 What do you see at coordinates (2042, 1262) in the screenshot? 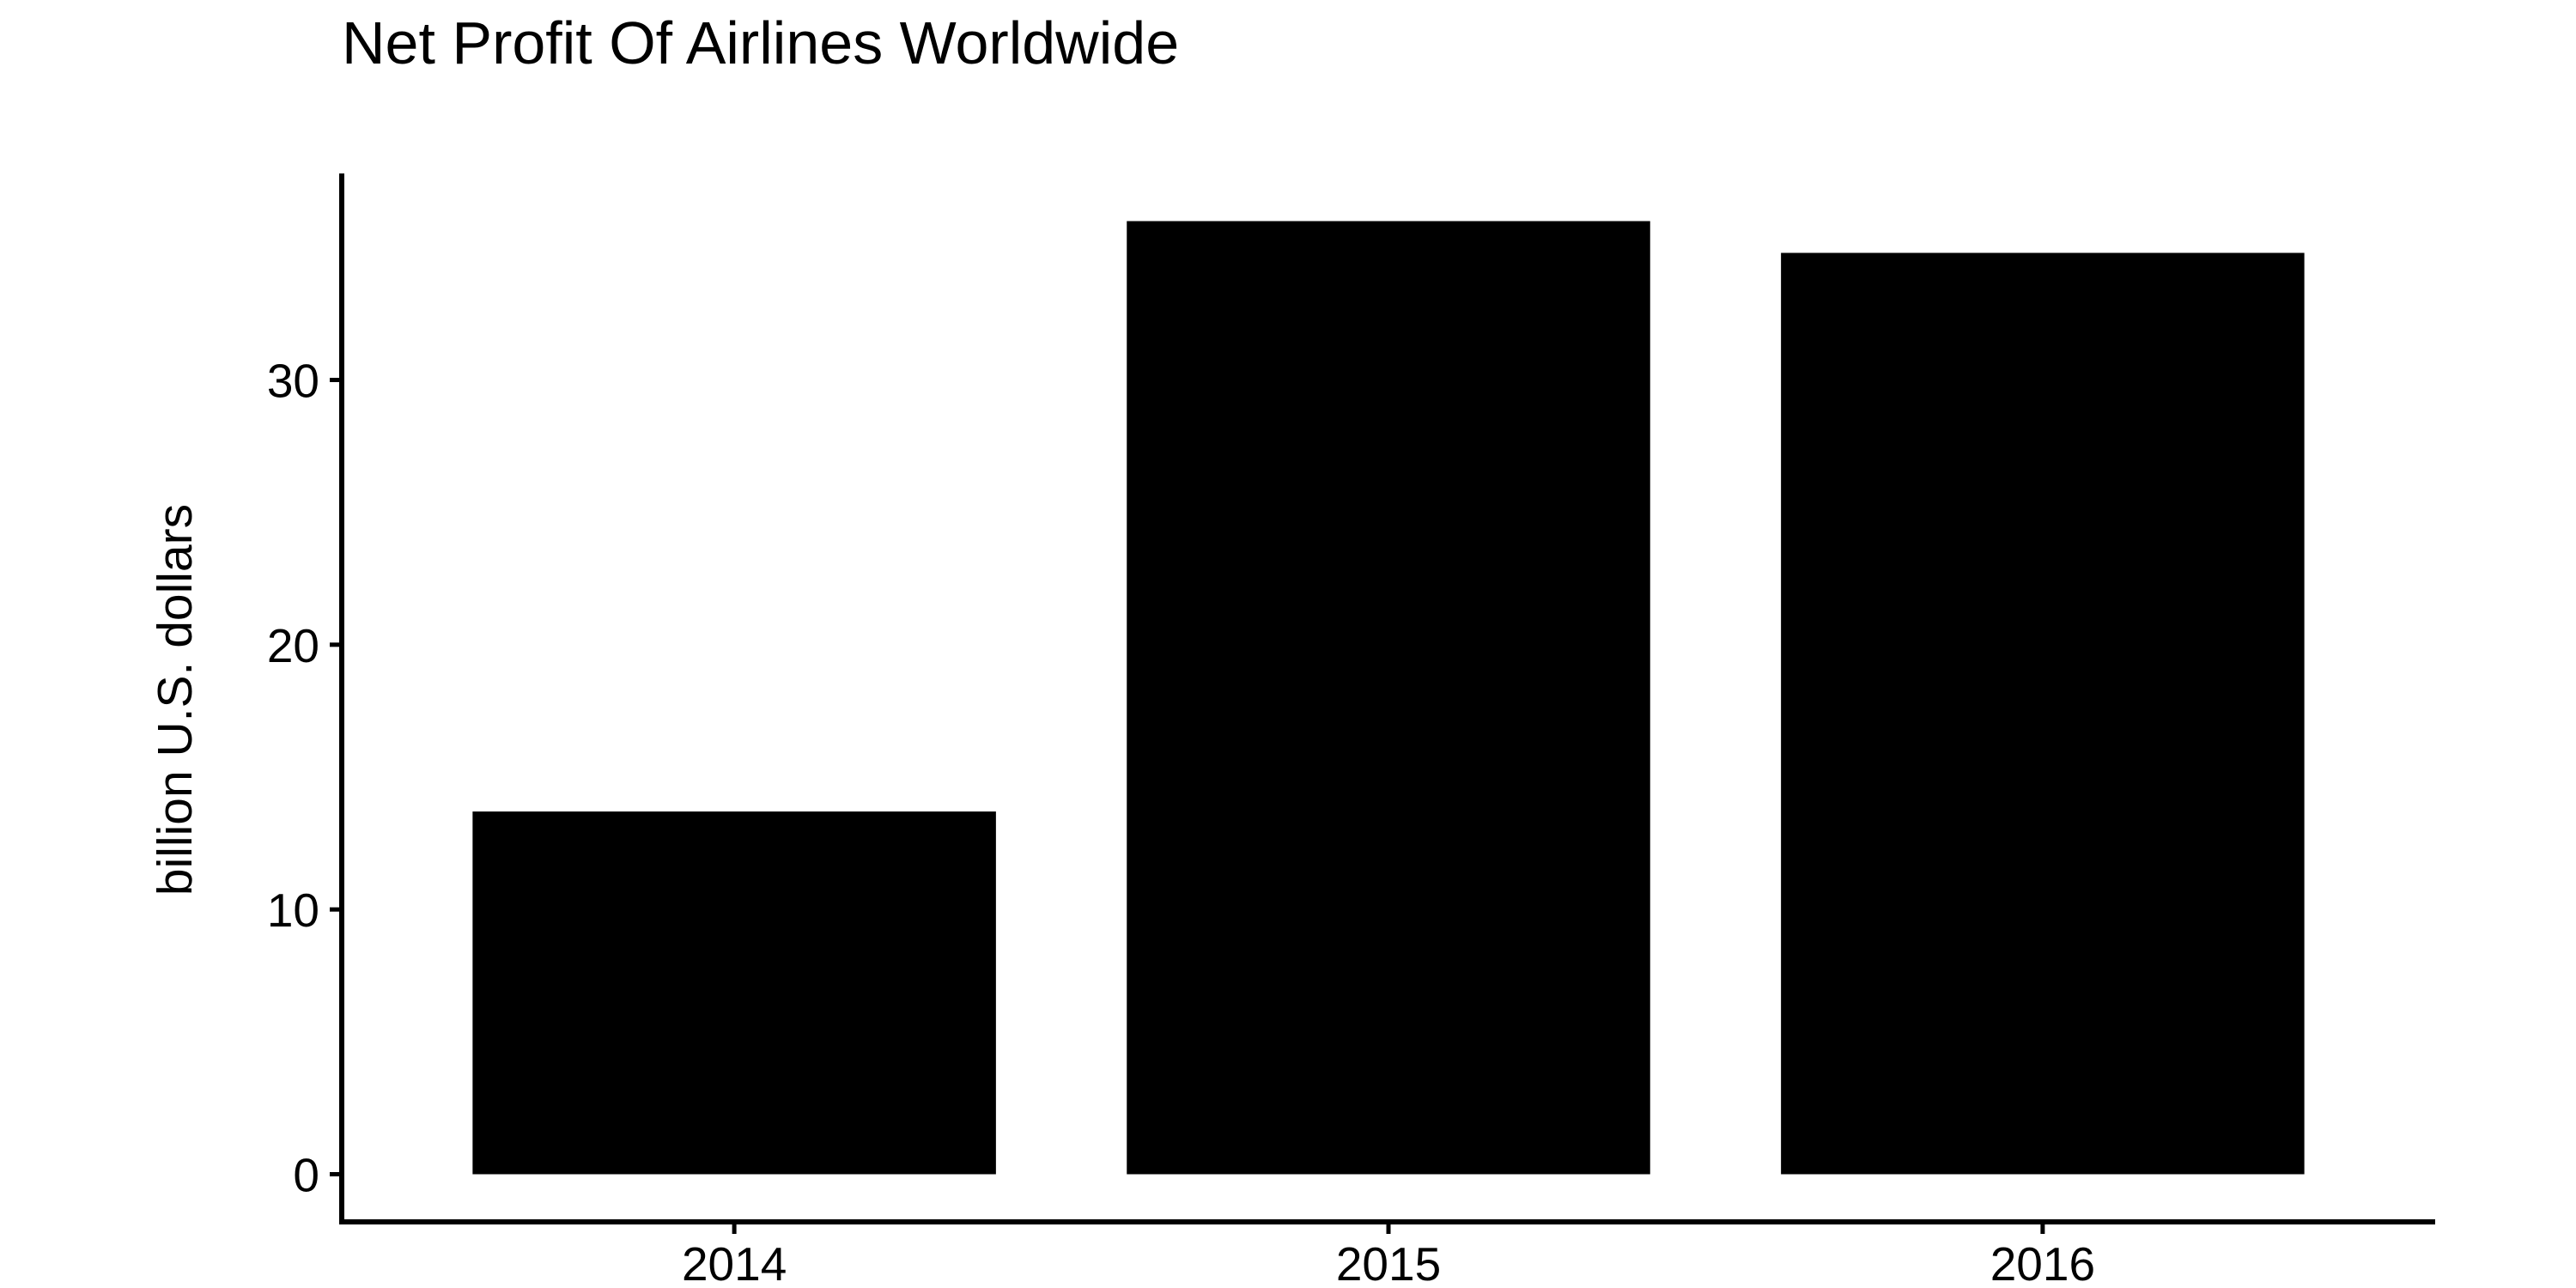
I see `x-tick-label: 2016` at bounding box center [2042, 1262].